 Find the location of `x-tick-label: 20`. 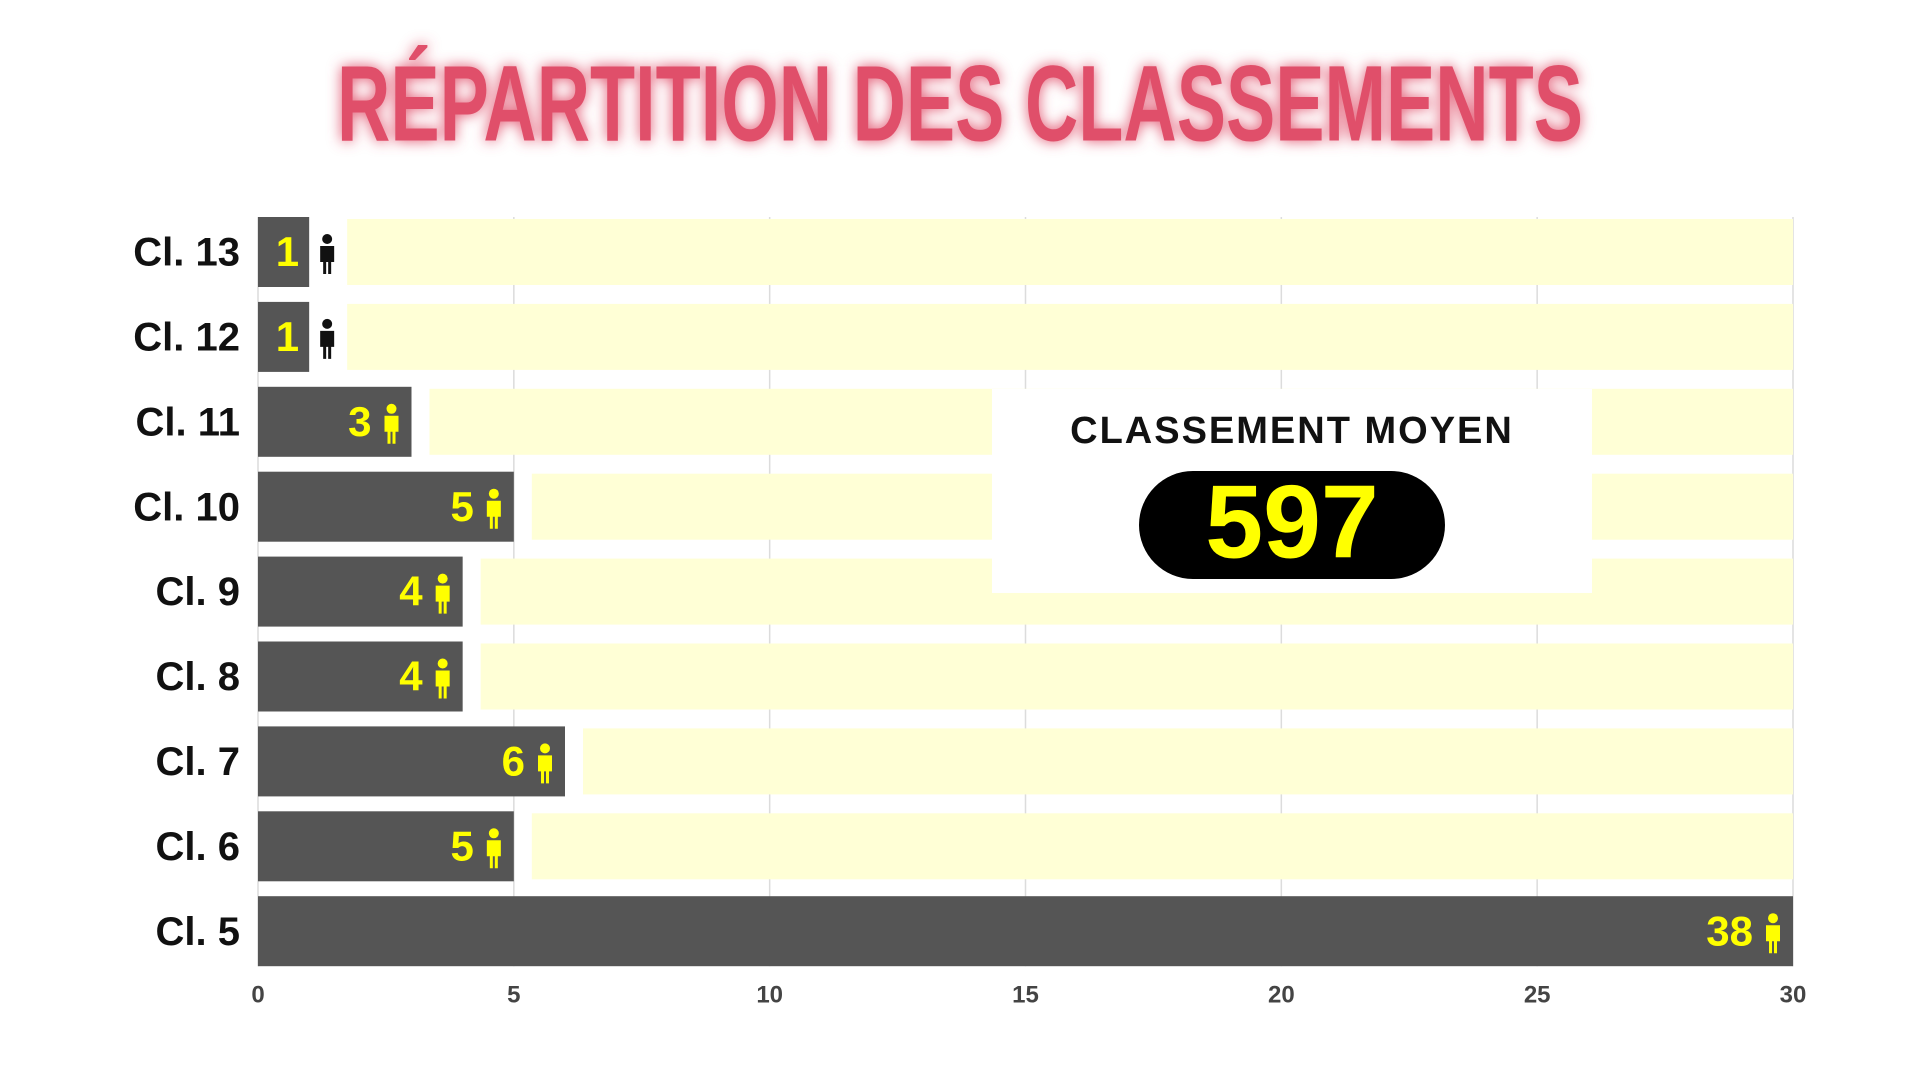

x-tick-label: 20 is located at coordinates (1281, 995).